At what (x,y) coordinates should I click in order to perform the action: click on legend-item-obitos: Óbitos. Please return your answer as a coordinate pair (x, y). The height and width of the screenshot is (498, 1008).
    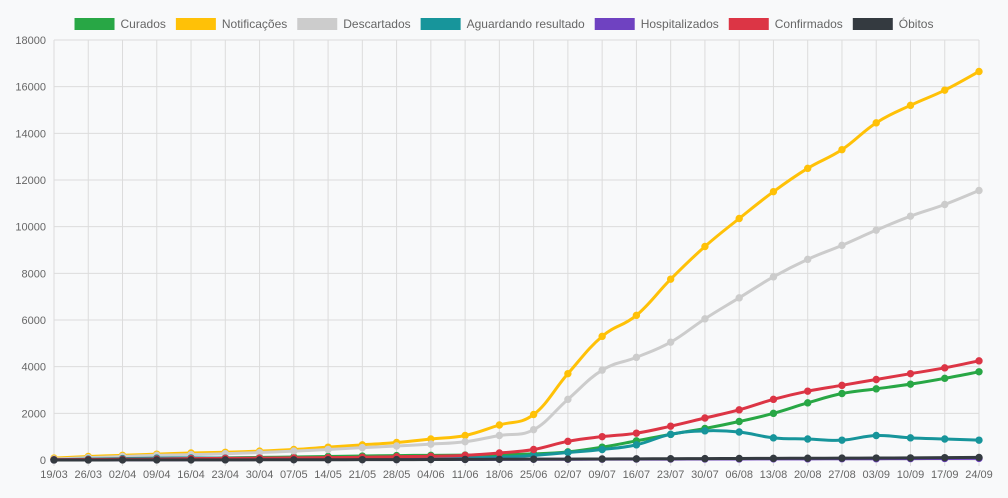
    Looking at the image, I should click on (893, 23).